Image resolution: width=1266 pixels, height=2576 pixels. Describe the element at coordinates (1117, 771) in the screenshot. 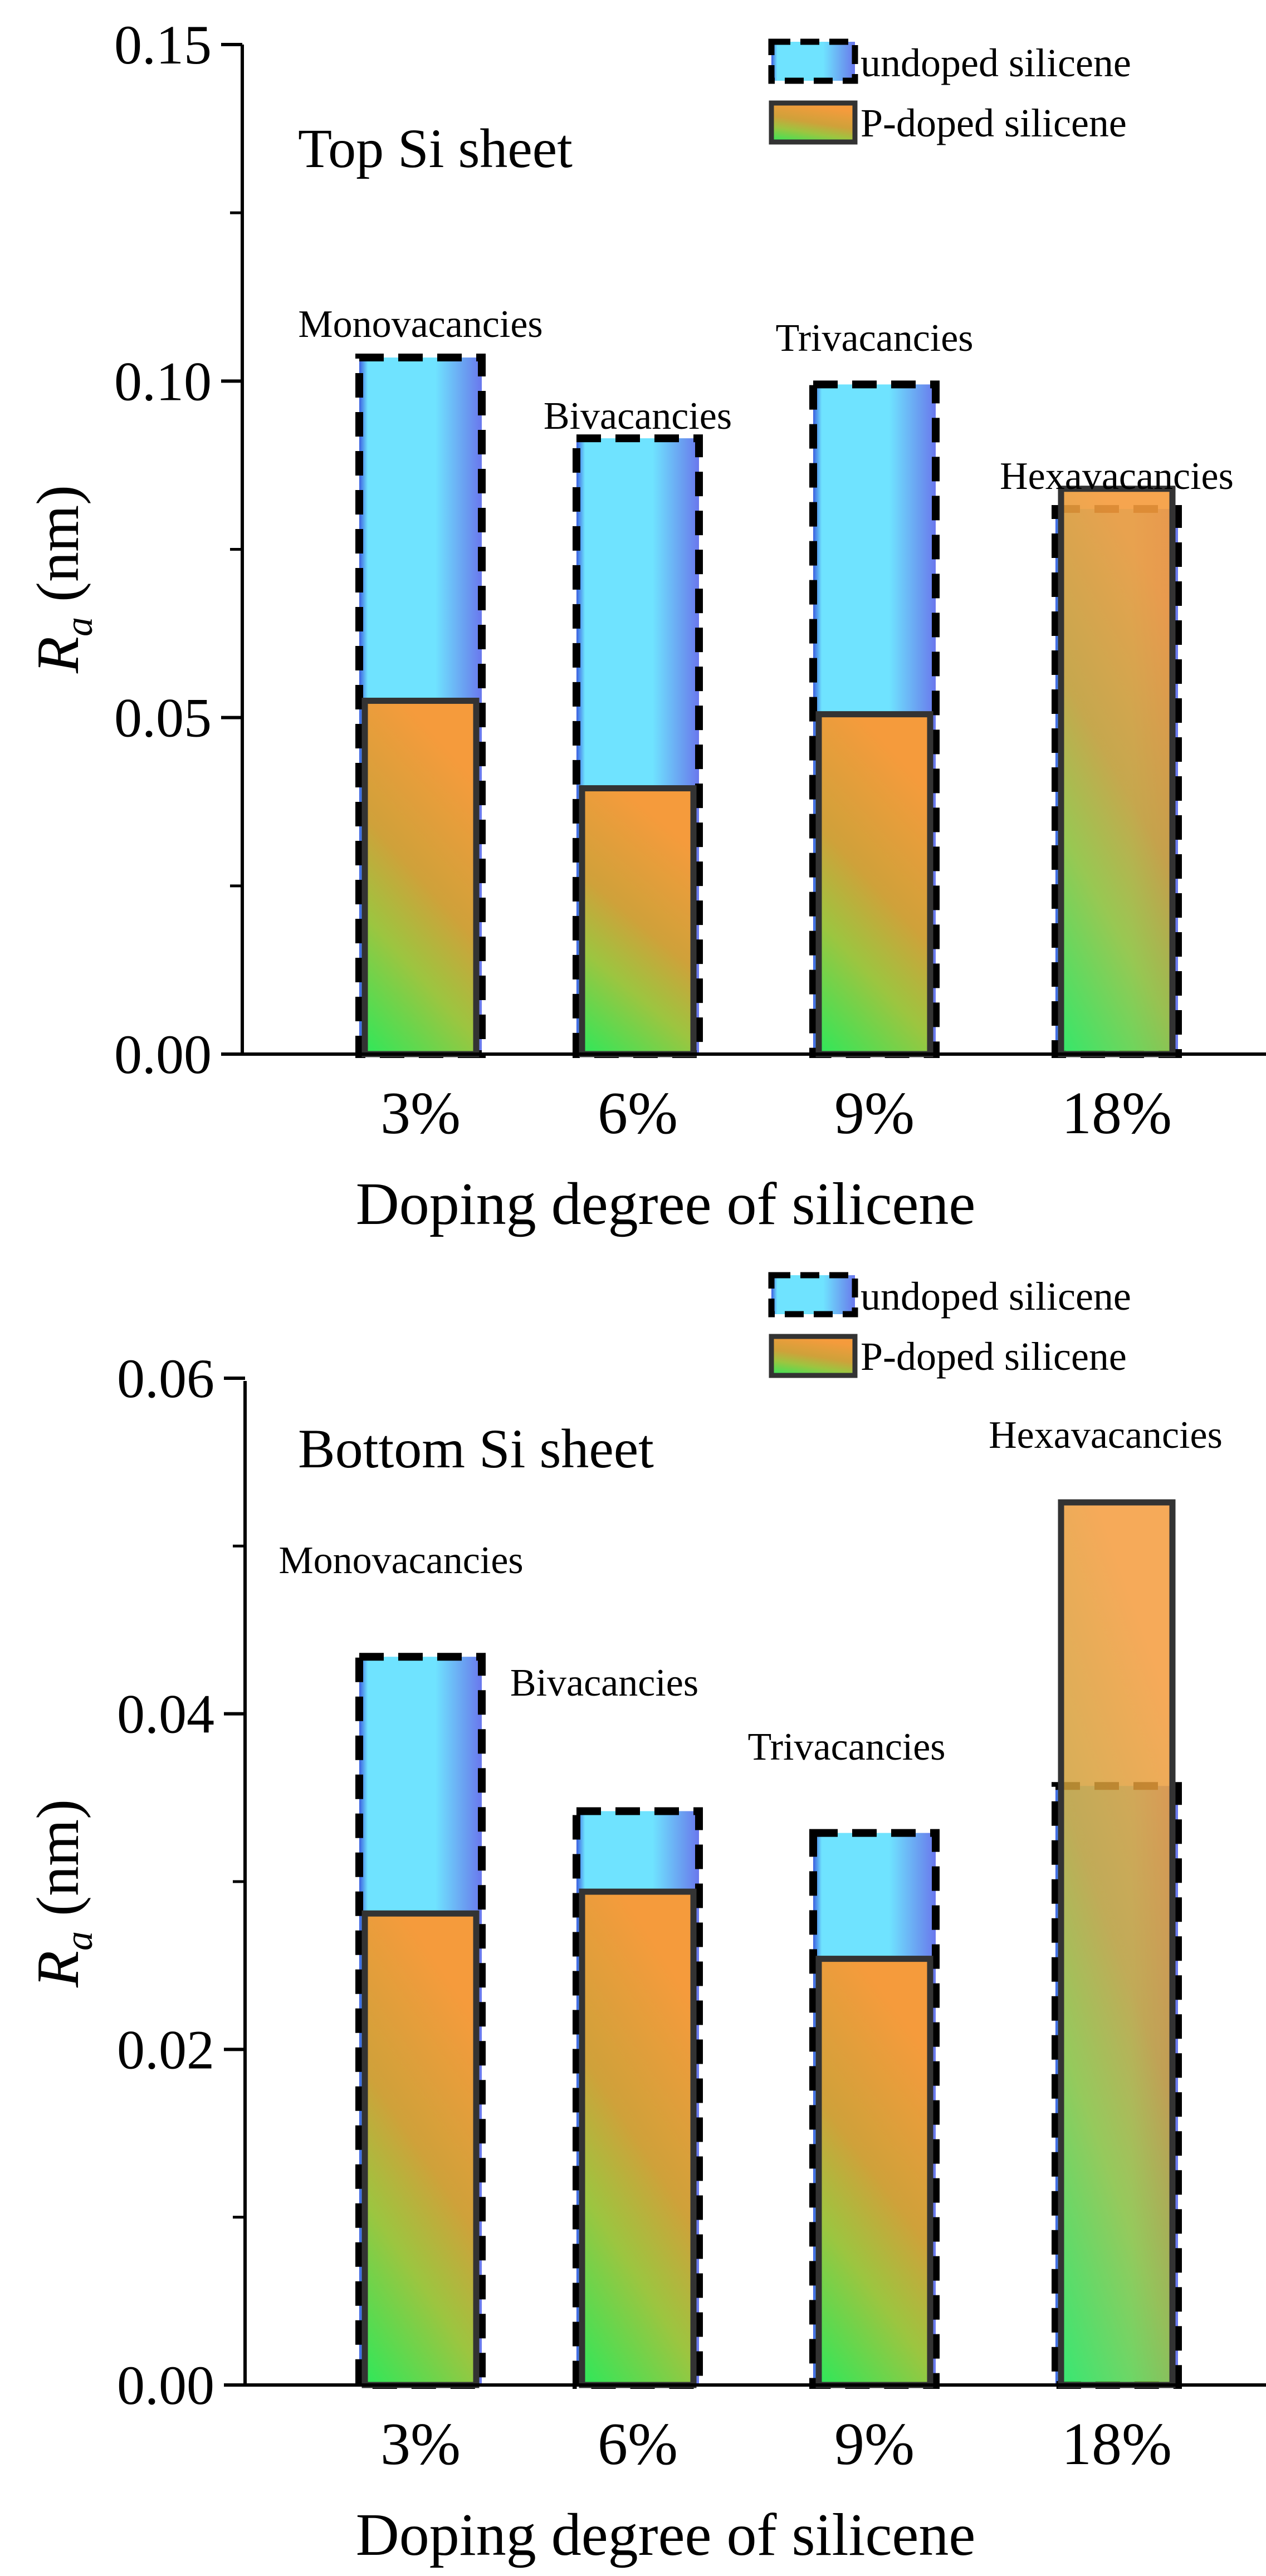

I see `top-doped-bar-18pct` at that location.